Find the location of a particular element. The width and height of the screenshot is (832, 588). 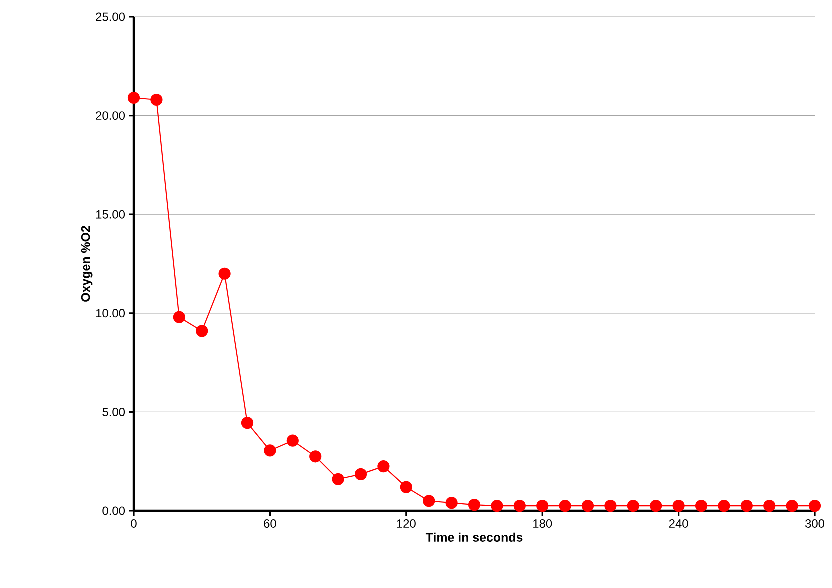

x-tick-label: 300 is located at coordinates (815, 524).